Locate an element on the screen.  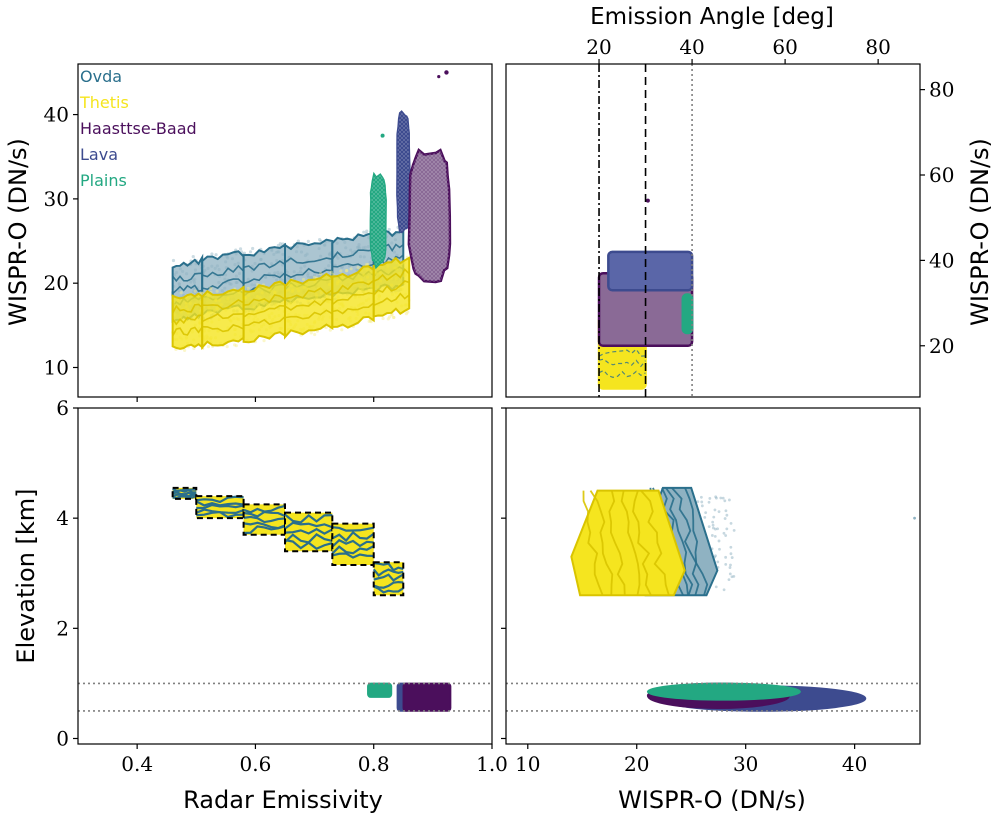
haasttse-baad-outlier-point is located at coordinates (647, 200).